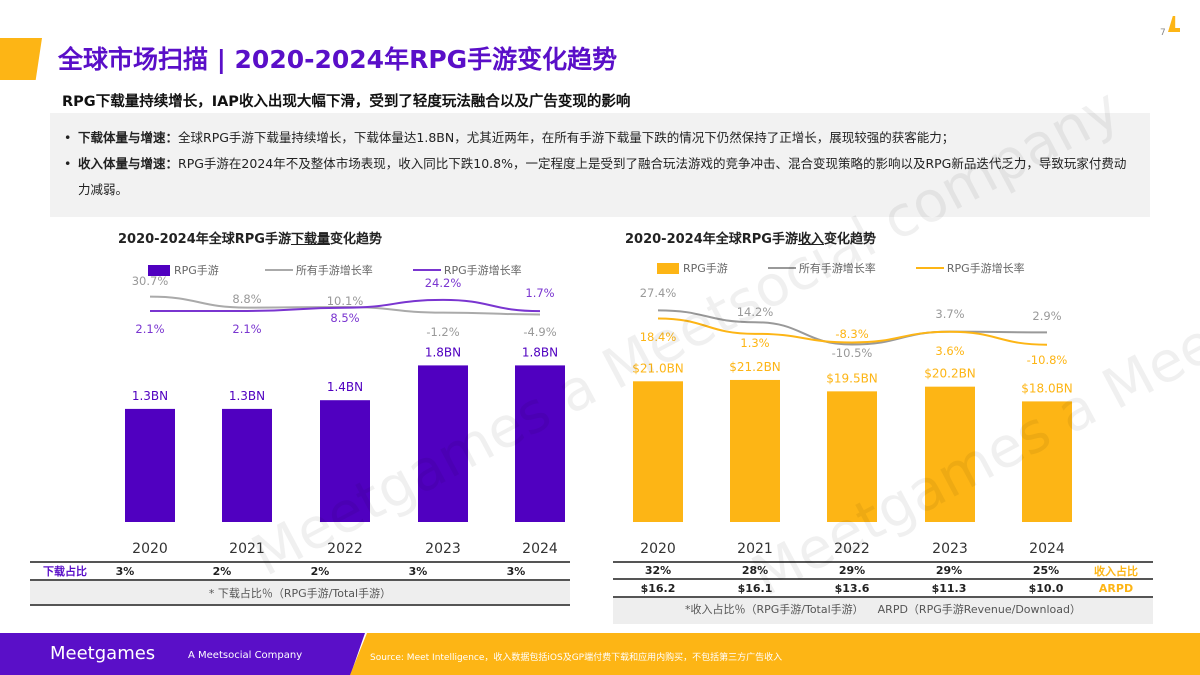 The width and height of the screenshot is (1200, 675). I want to click on bar-label: $21.2BN, so click(755, 367).